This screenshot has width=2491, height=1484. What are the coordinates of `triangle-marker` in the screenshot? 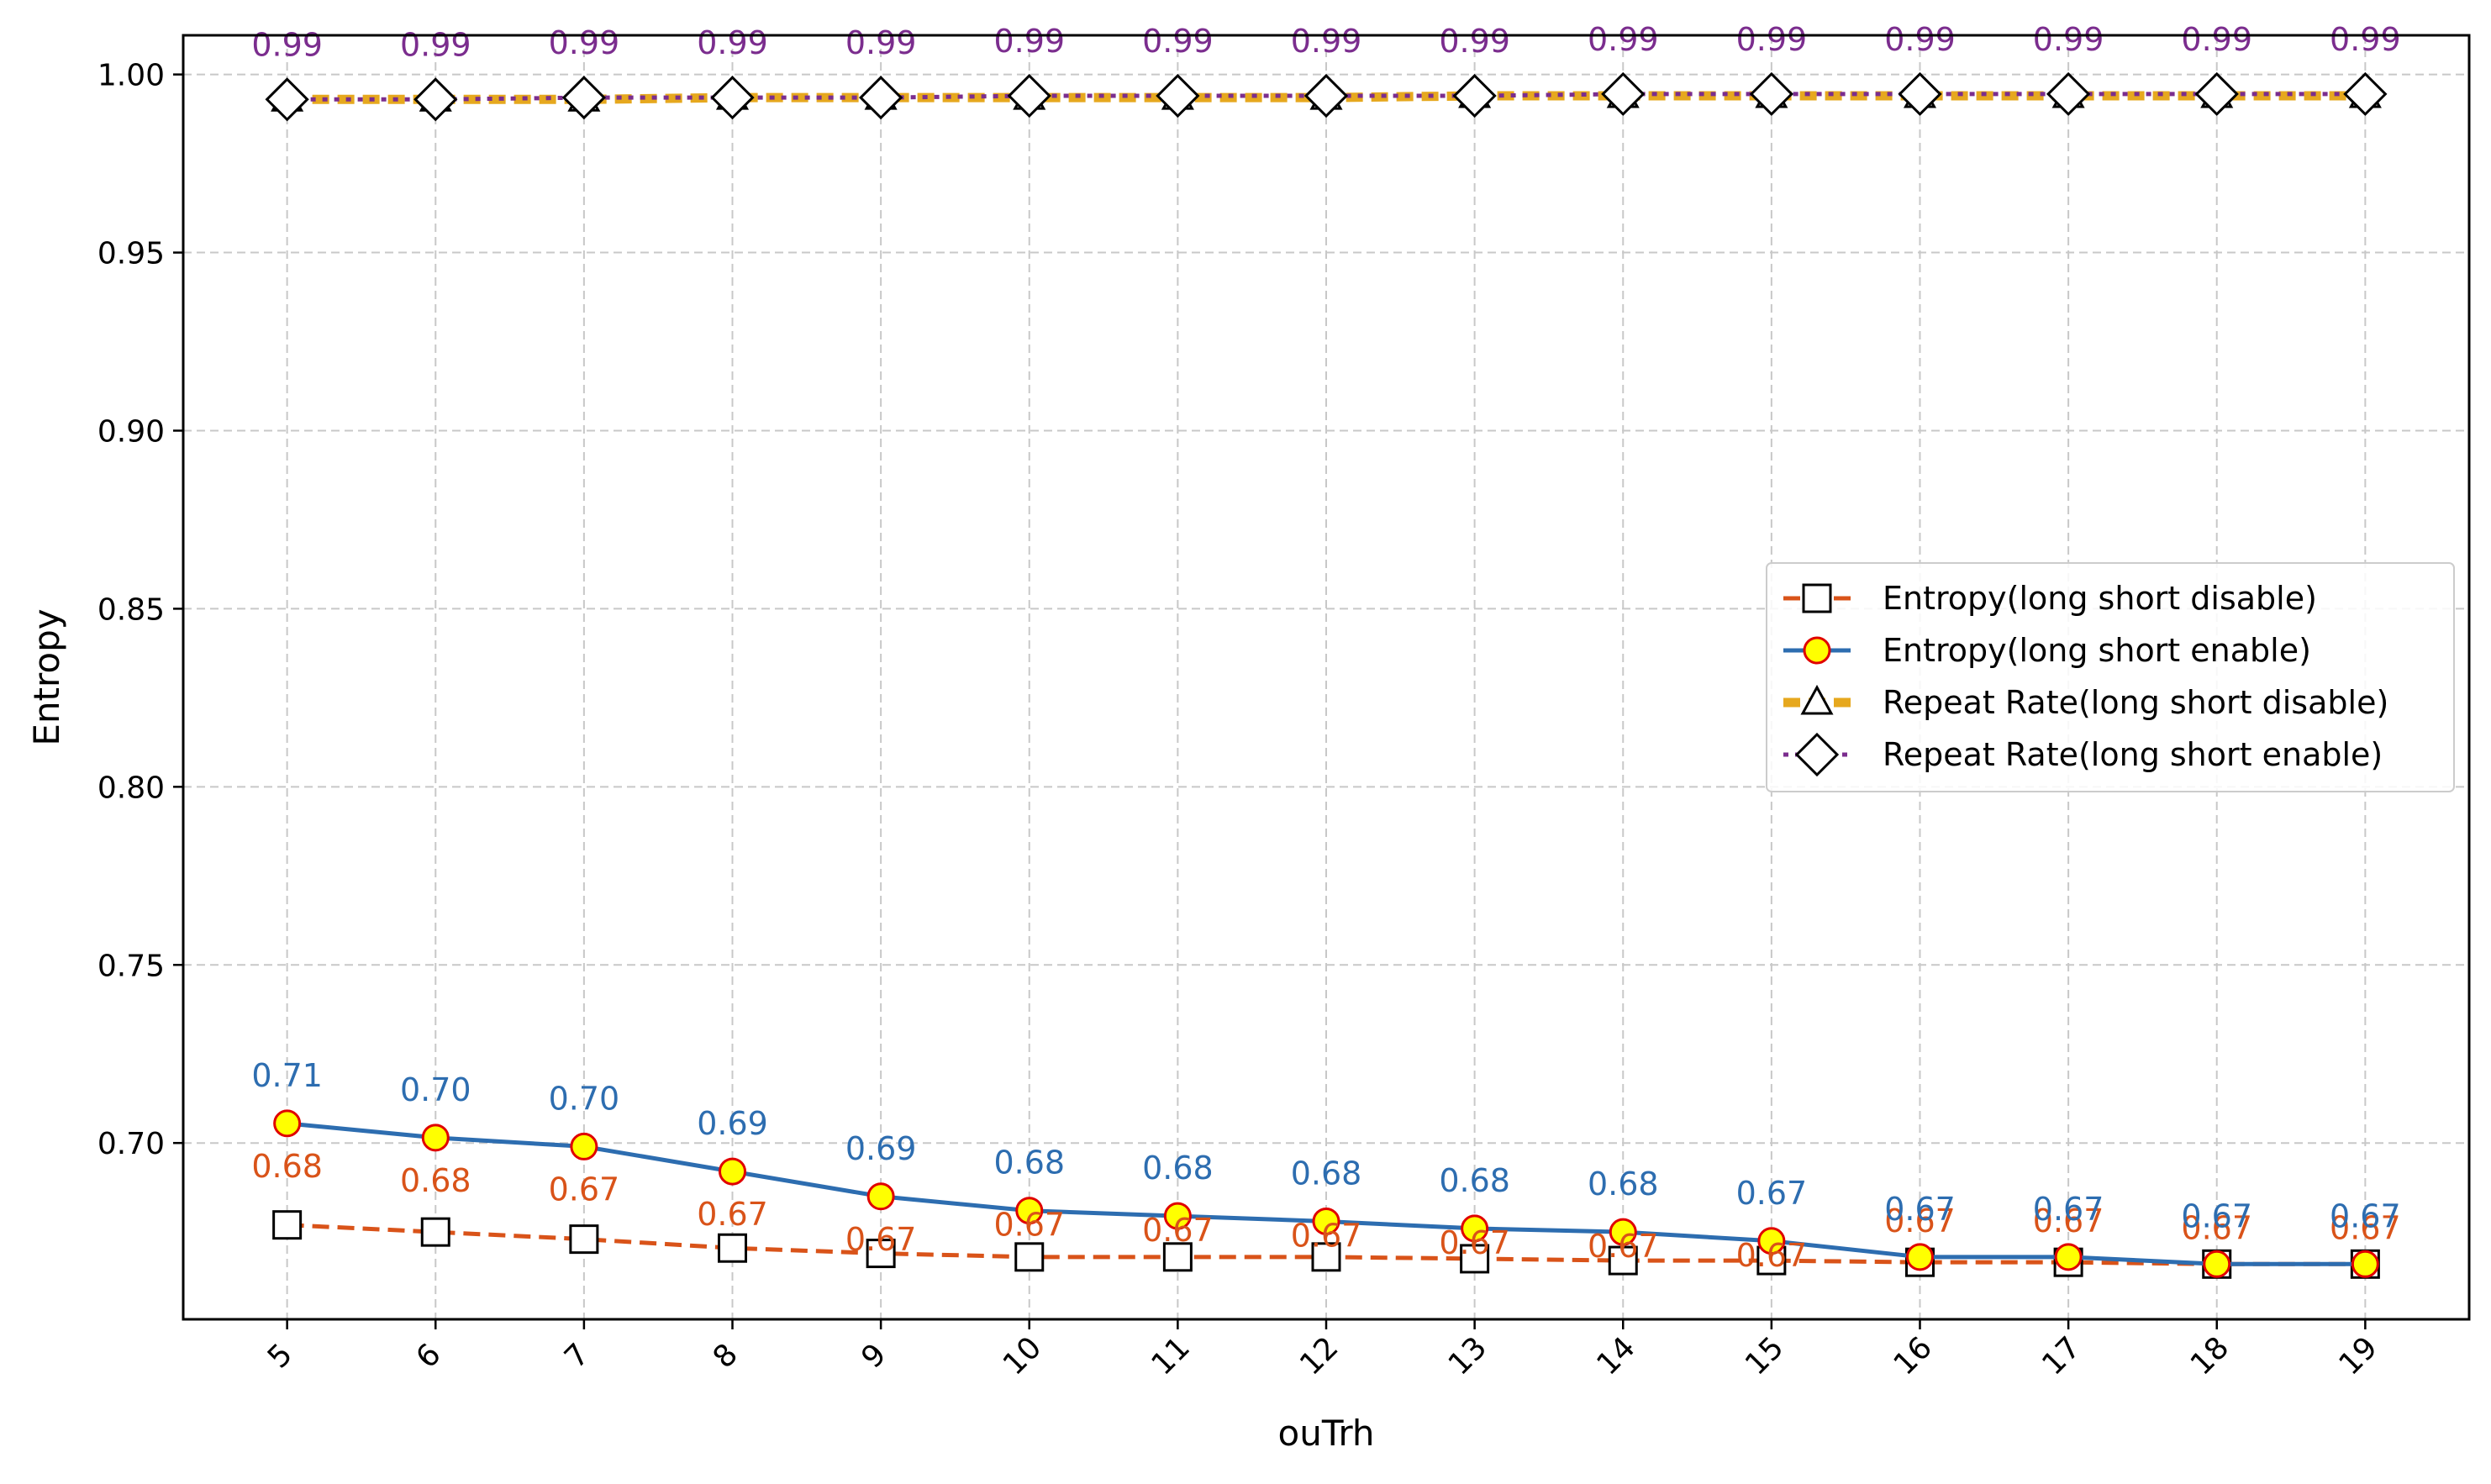 It's located at (1817, 699).